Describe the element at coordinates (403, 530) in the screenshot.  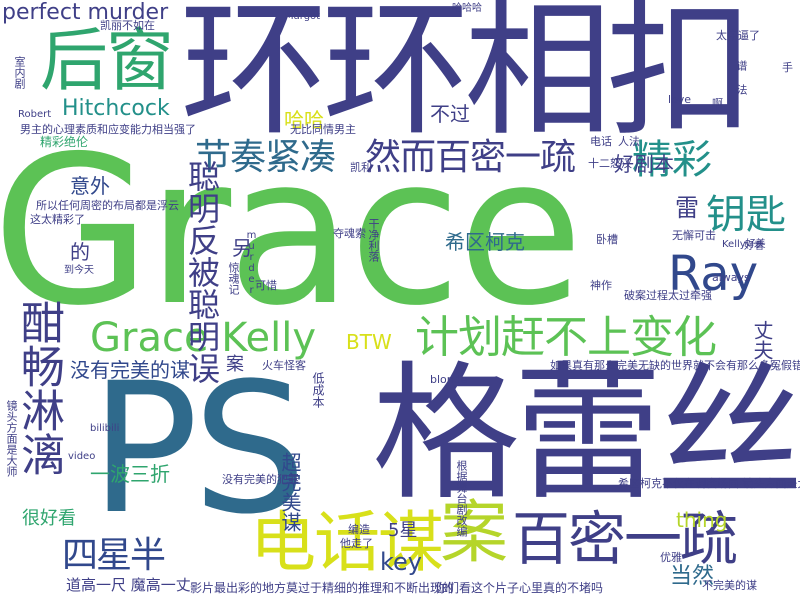
I see `word-wuxing: 5星` at that location.